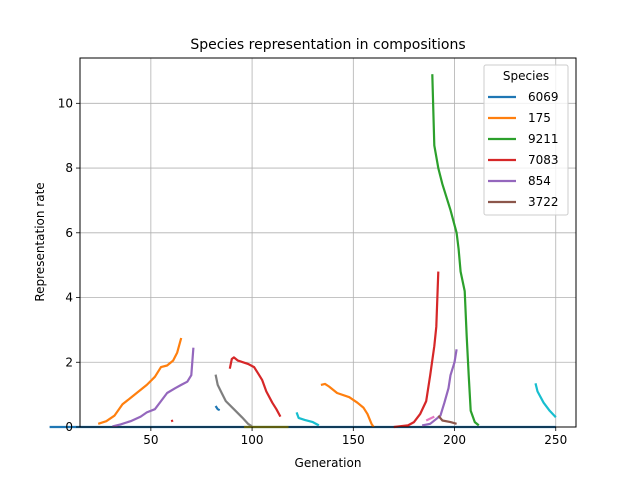 This screenshot has width=640, height=484. I want to click on legend-label-175: 175, so click(539, 118).